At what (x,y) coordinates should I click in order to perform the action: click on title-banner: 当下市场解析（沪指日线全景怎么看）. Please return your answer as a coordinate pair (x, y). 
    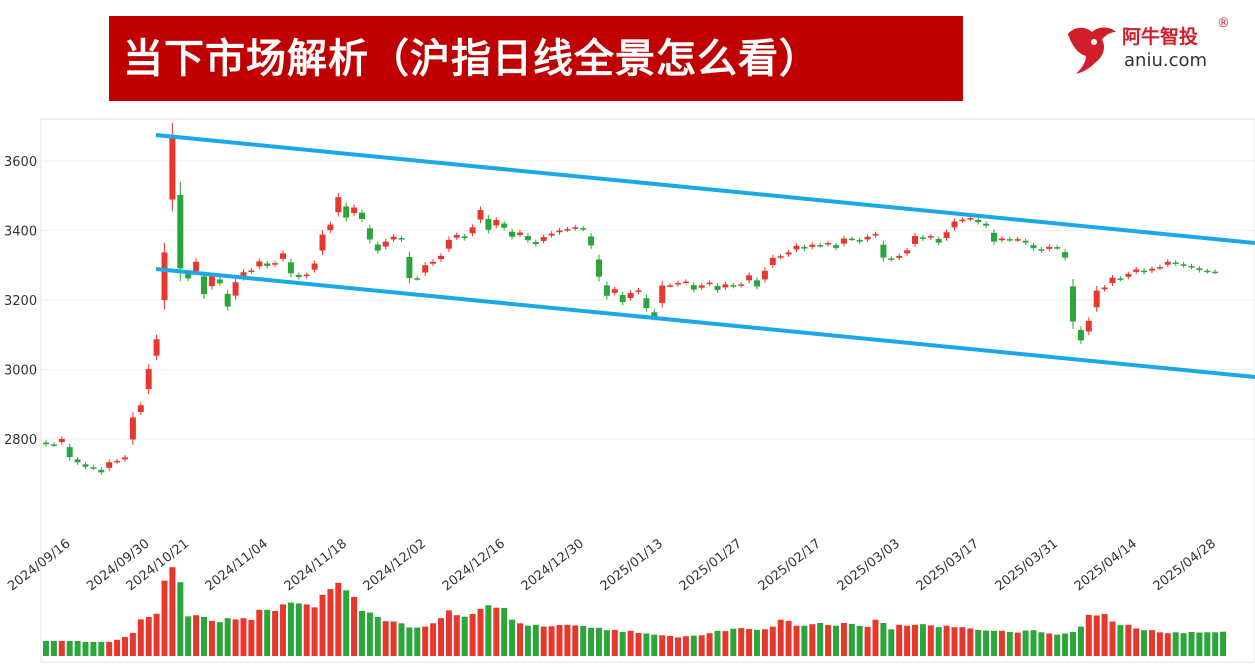
    Looking at the image, I should click on (536, 58).